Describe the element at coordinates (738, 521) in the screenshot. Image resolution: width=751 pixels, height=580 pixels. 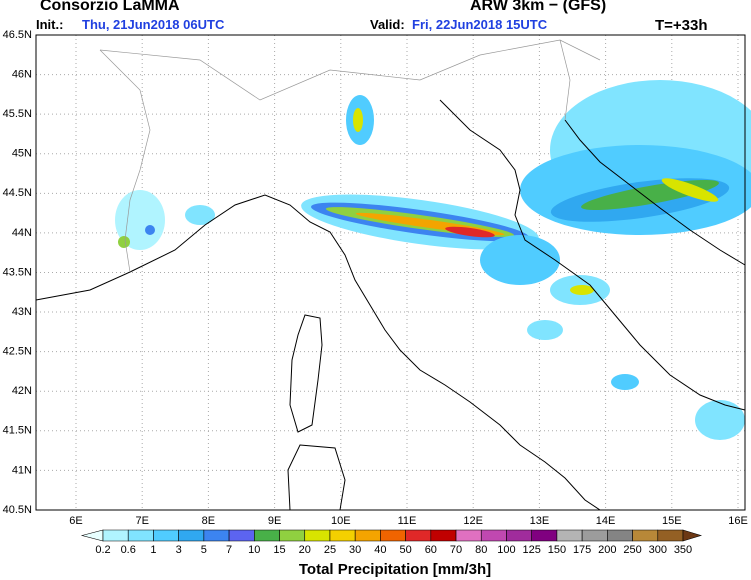
I see `lon-label: 16E` at that location.